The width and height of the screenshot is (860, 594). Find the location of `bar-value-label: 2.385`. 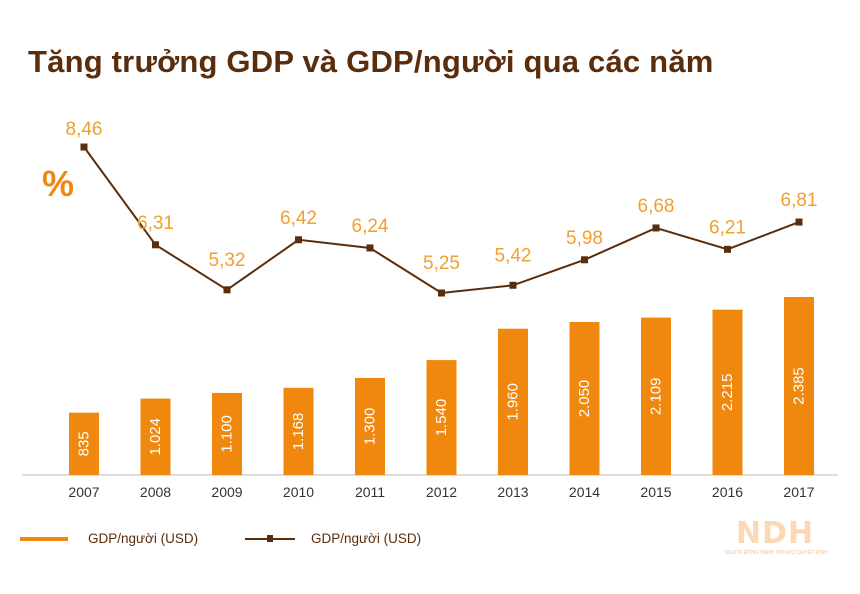

bar-value-label: 2.385 is located at coordinates (799, 386).